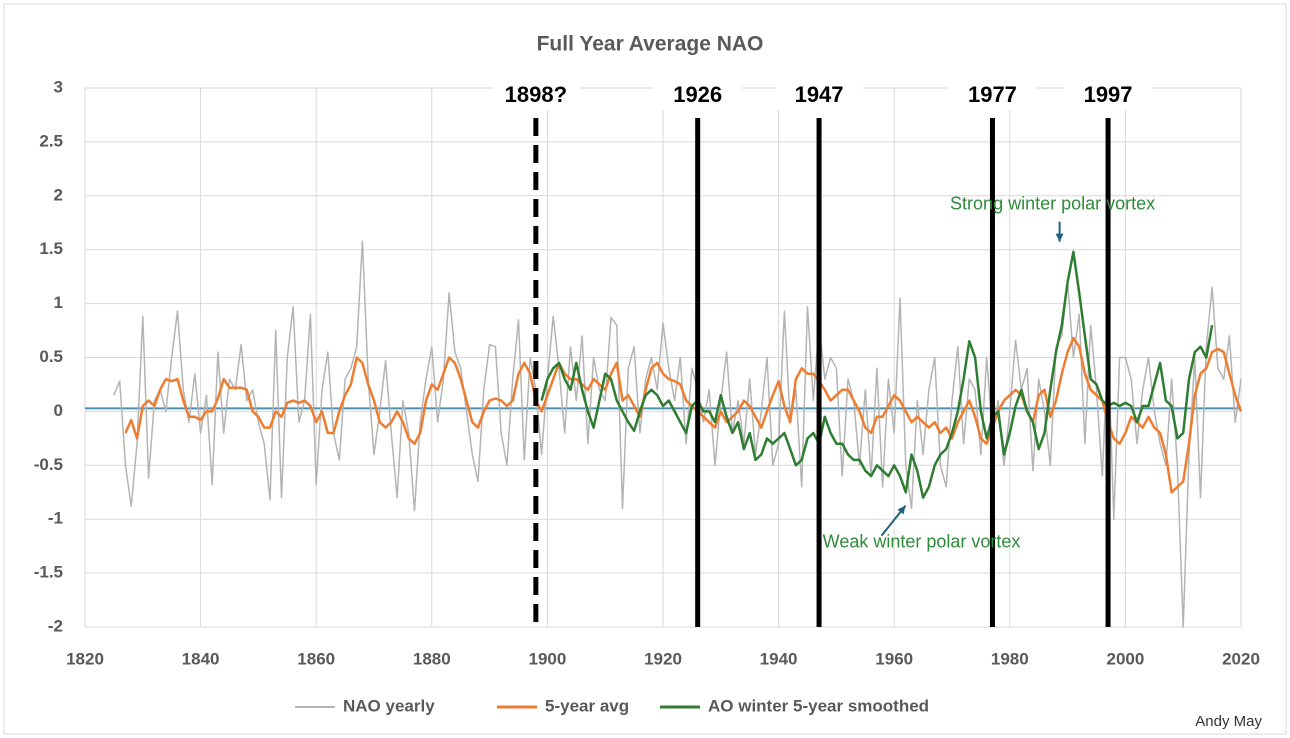  What do you see at coordinates (1228, 721) in the screenshot?
I see `credit: Andy May` at bounding box center [1228, 721].